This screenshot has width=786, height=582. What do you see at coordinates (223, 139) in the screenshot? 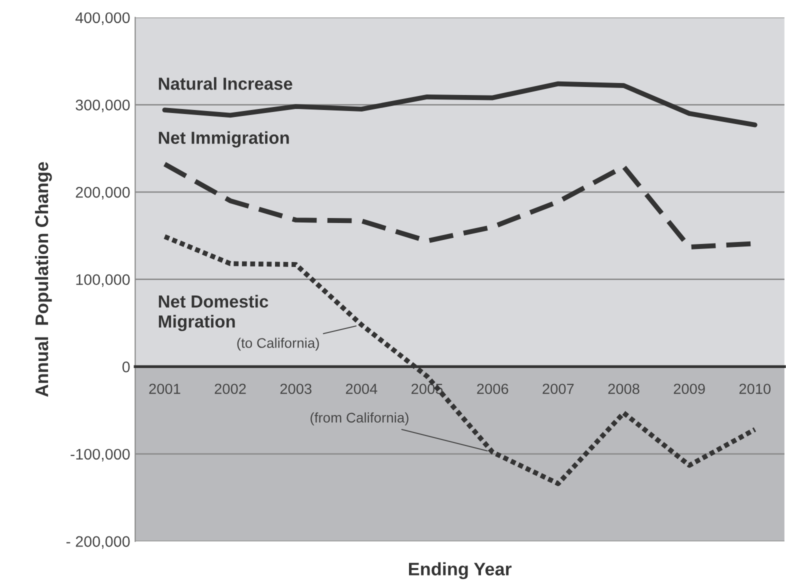
I see `series-label: Net Immigration` at bounding box center [223, 139].